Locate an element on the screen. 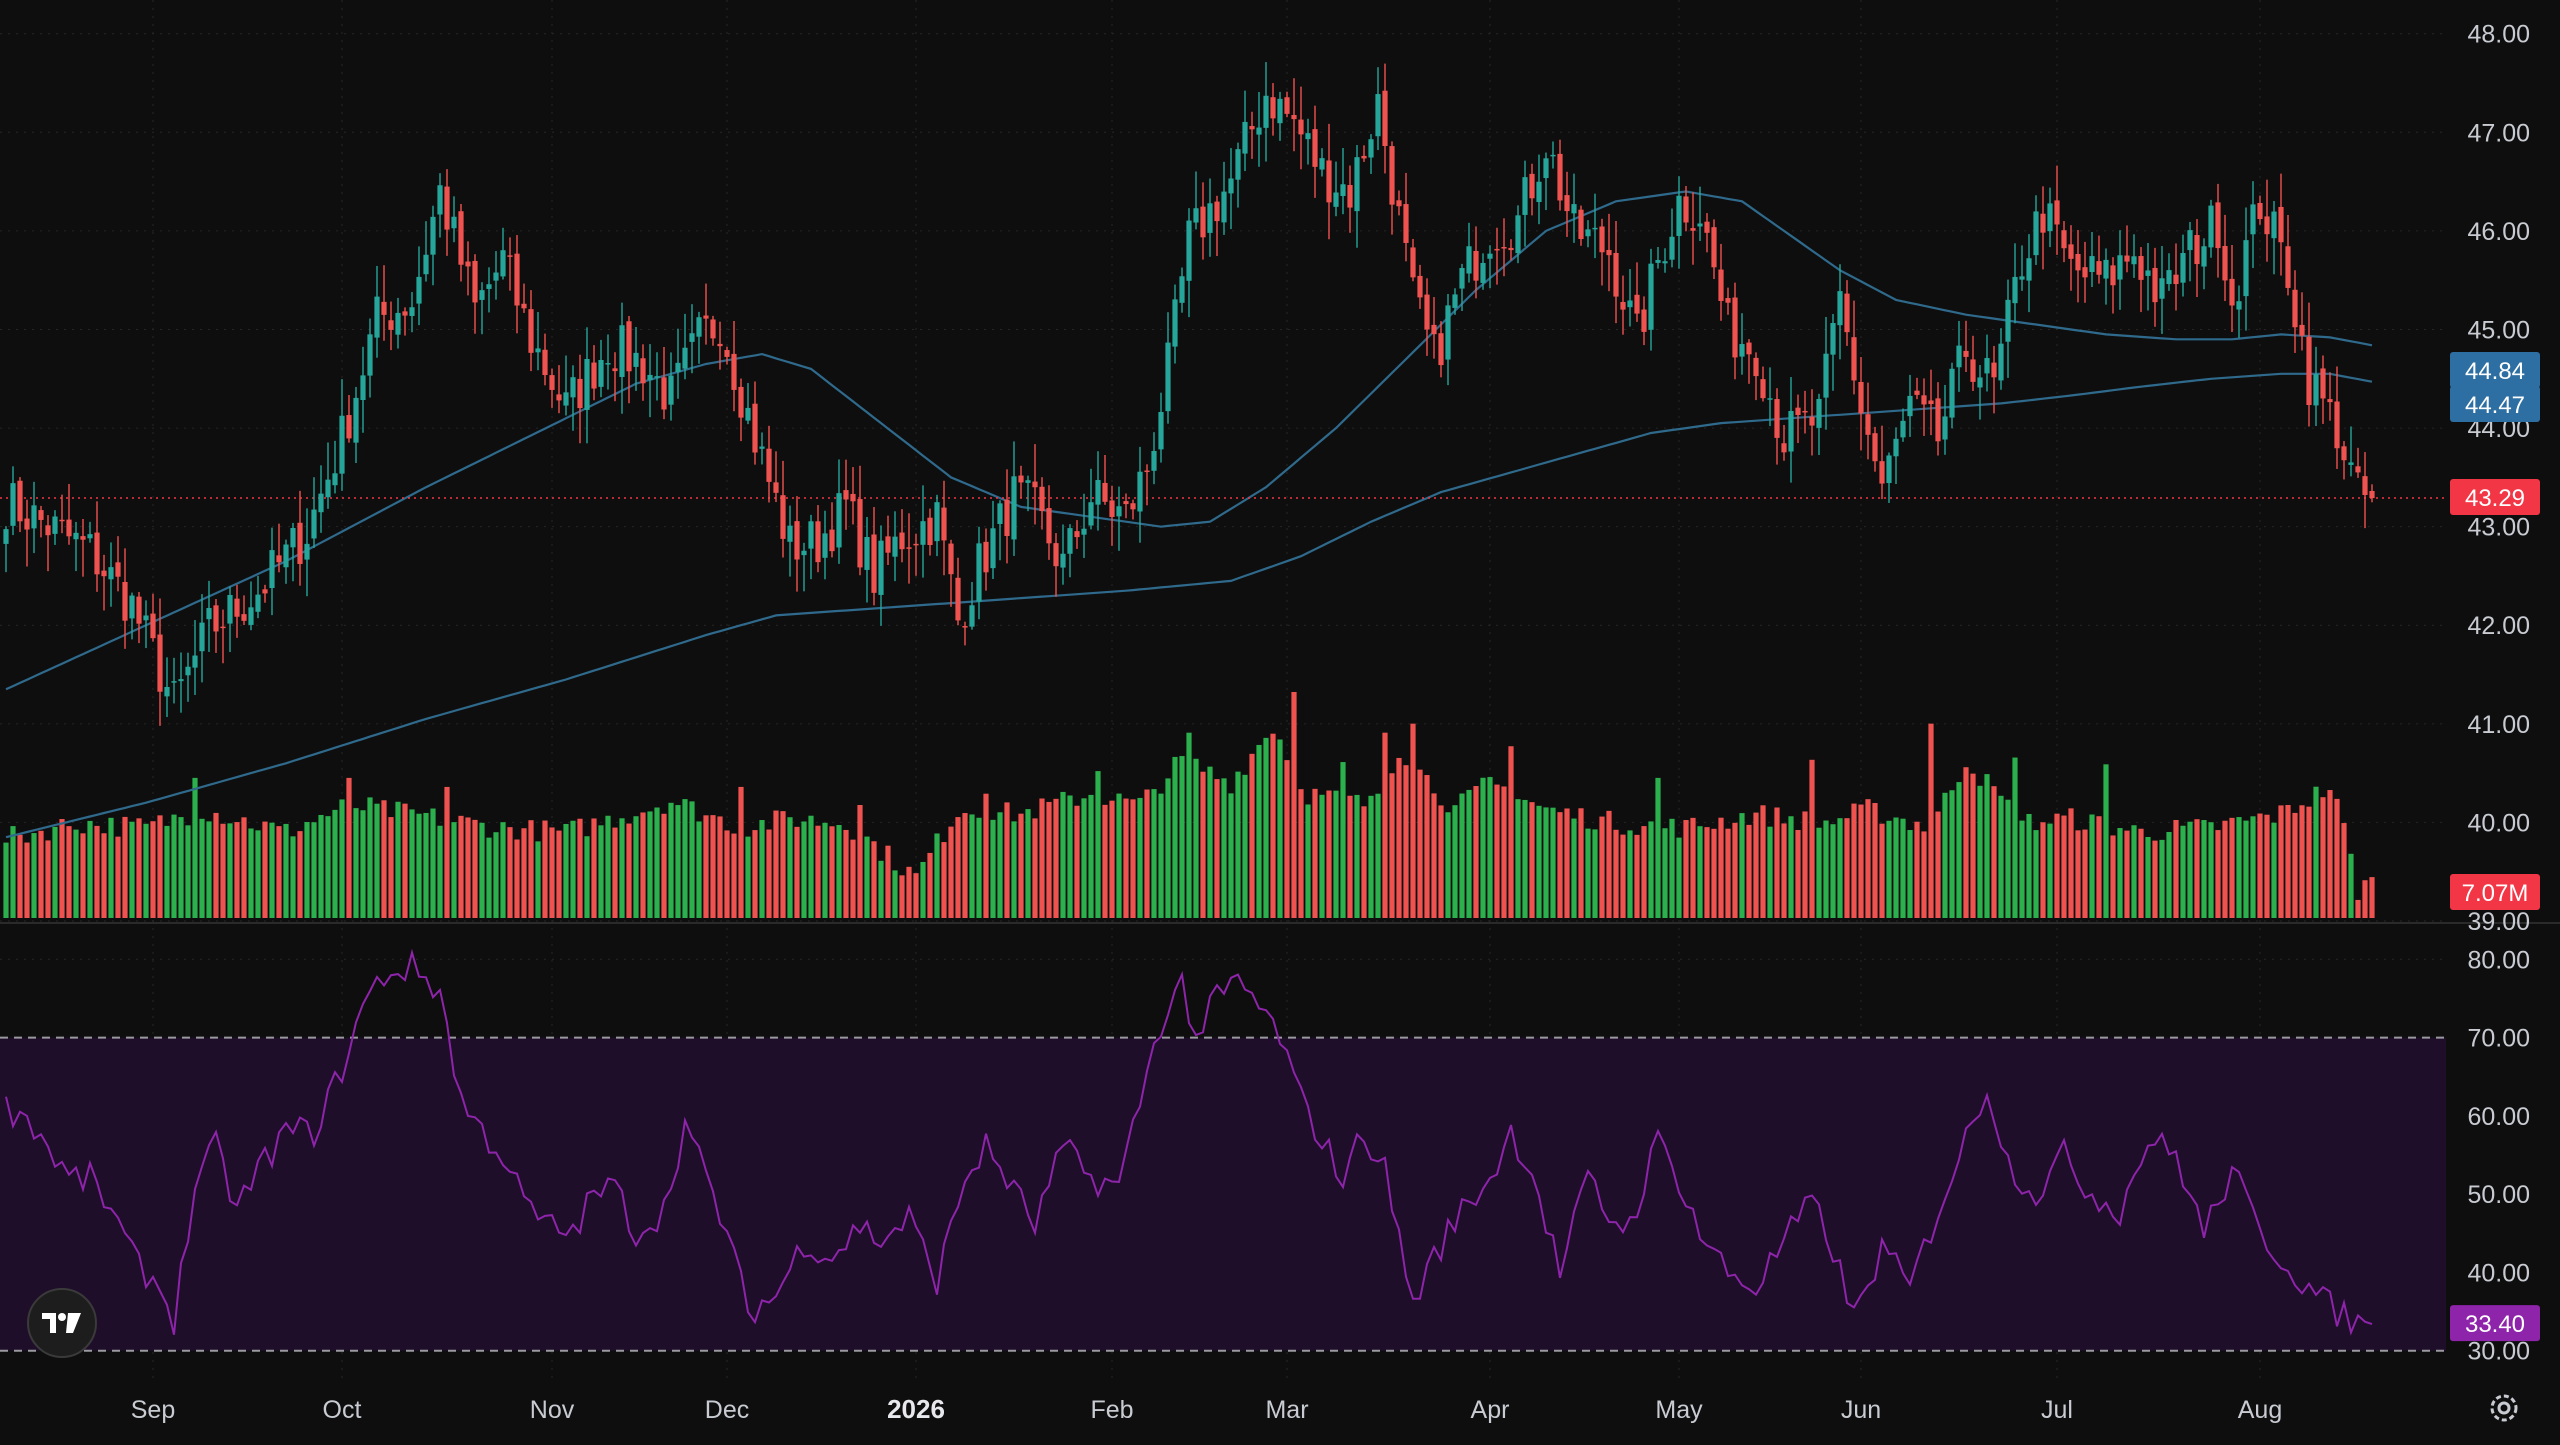 The height and width of the screenshot is (1445, 2560). time-tick-label: Mar is located at coordinates (1286, 1410).